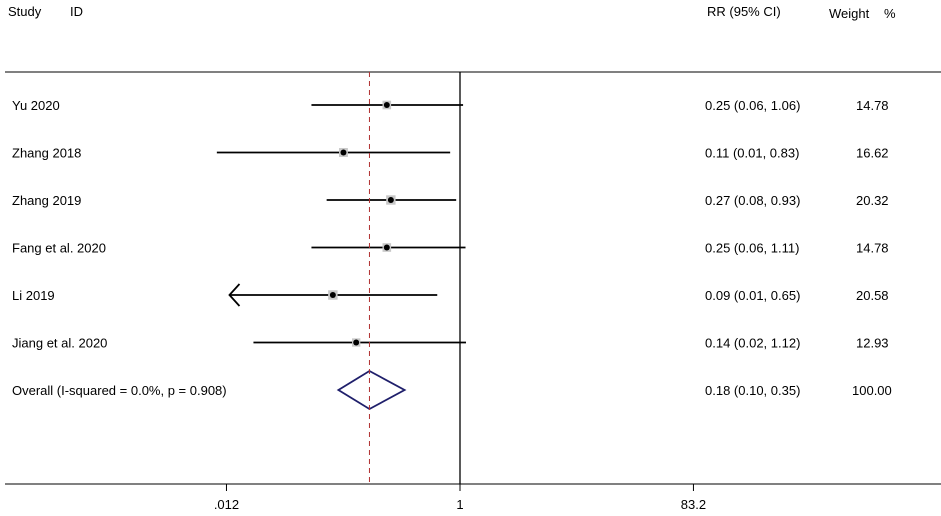  What do you see at coordinates (226, 504) in the screenshot?
I see `x-tick-label: .012` at bounding box center [226, 504].